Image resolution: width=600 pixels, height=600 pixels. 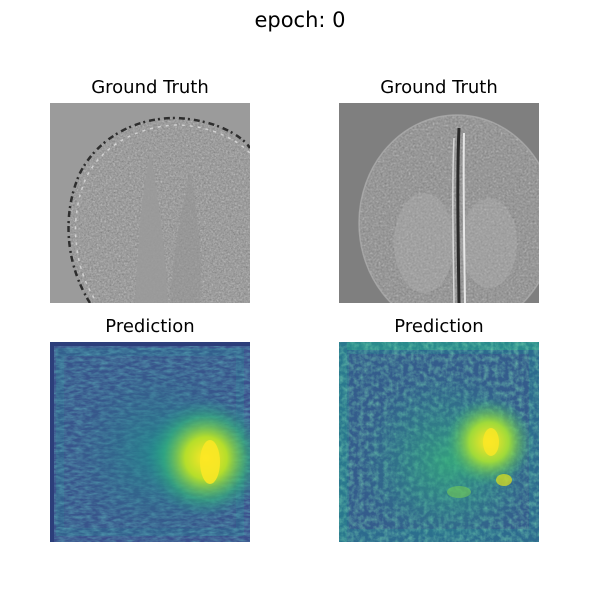 What do you see at coordinates (150, 442) in the screenshot?
I see `prediction-heatmap-left` at bounding box center [150, 442].